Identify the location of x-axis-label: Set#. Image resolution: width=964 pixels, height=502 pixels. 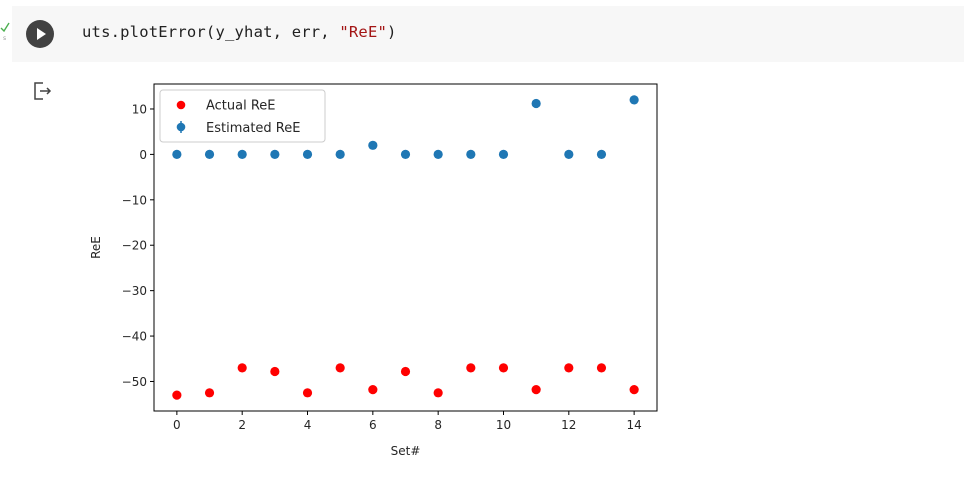
(406, 451).